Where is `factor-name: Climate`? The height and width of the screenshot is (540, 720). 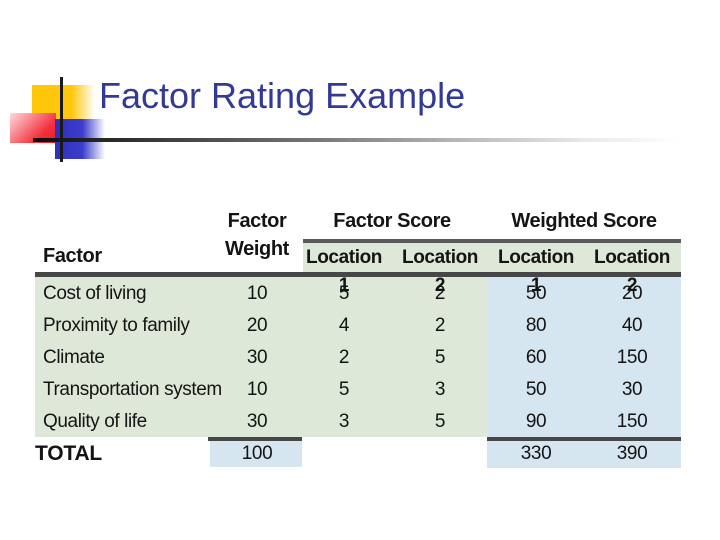
factor-name: Climate is located at coordinates (74, 357).